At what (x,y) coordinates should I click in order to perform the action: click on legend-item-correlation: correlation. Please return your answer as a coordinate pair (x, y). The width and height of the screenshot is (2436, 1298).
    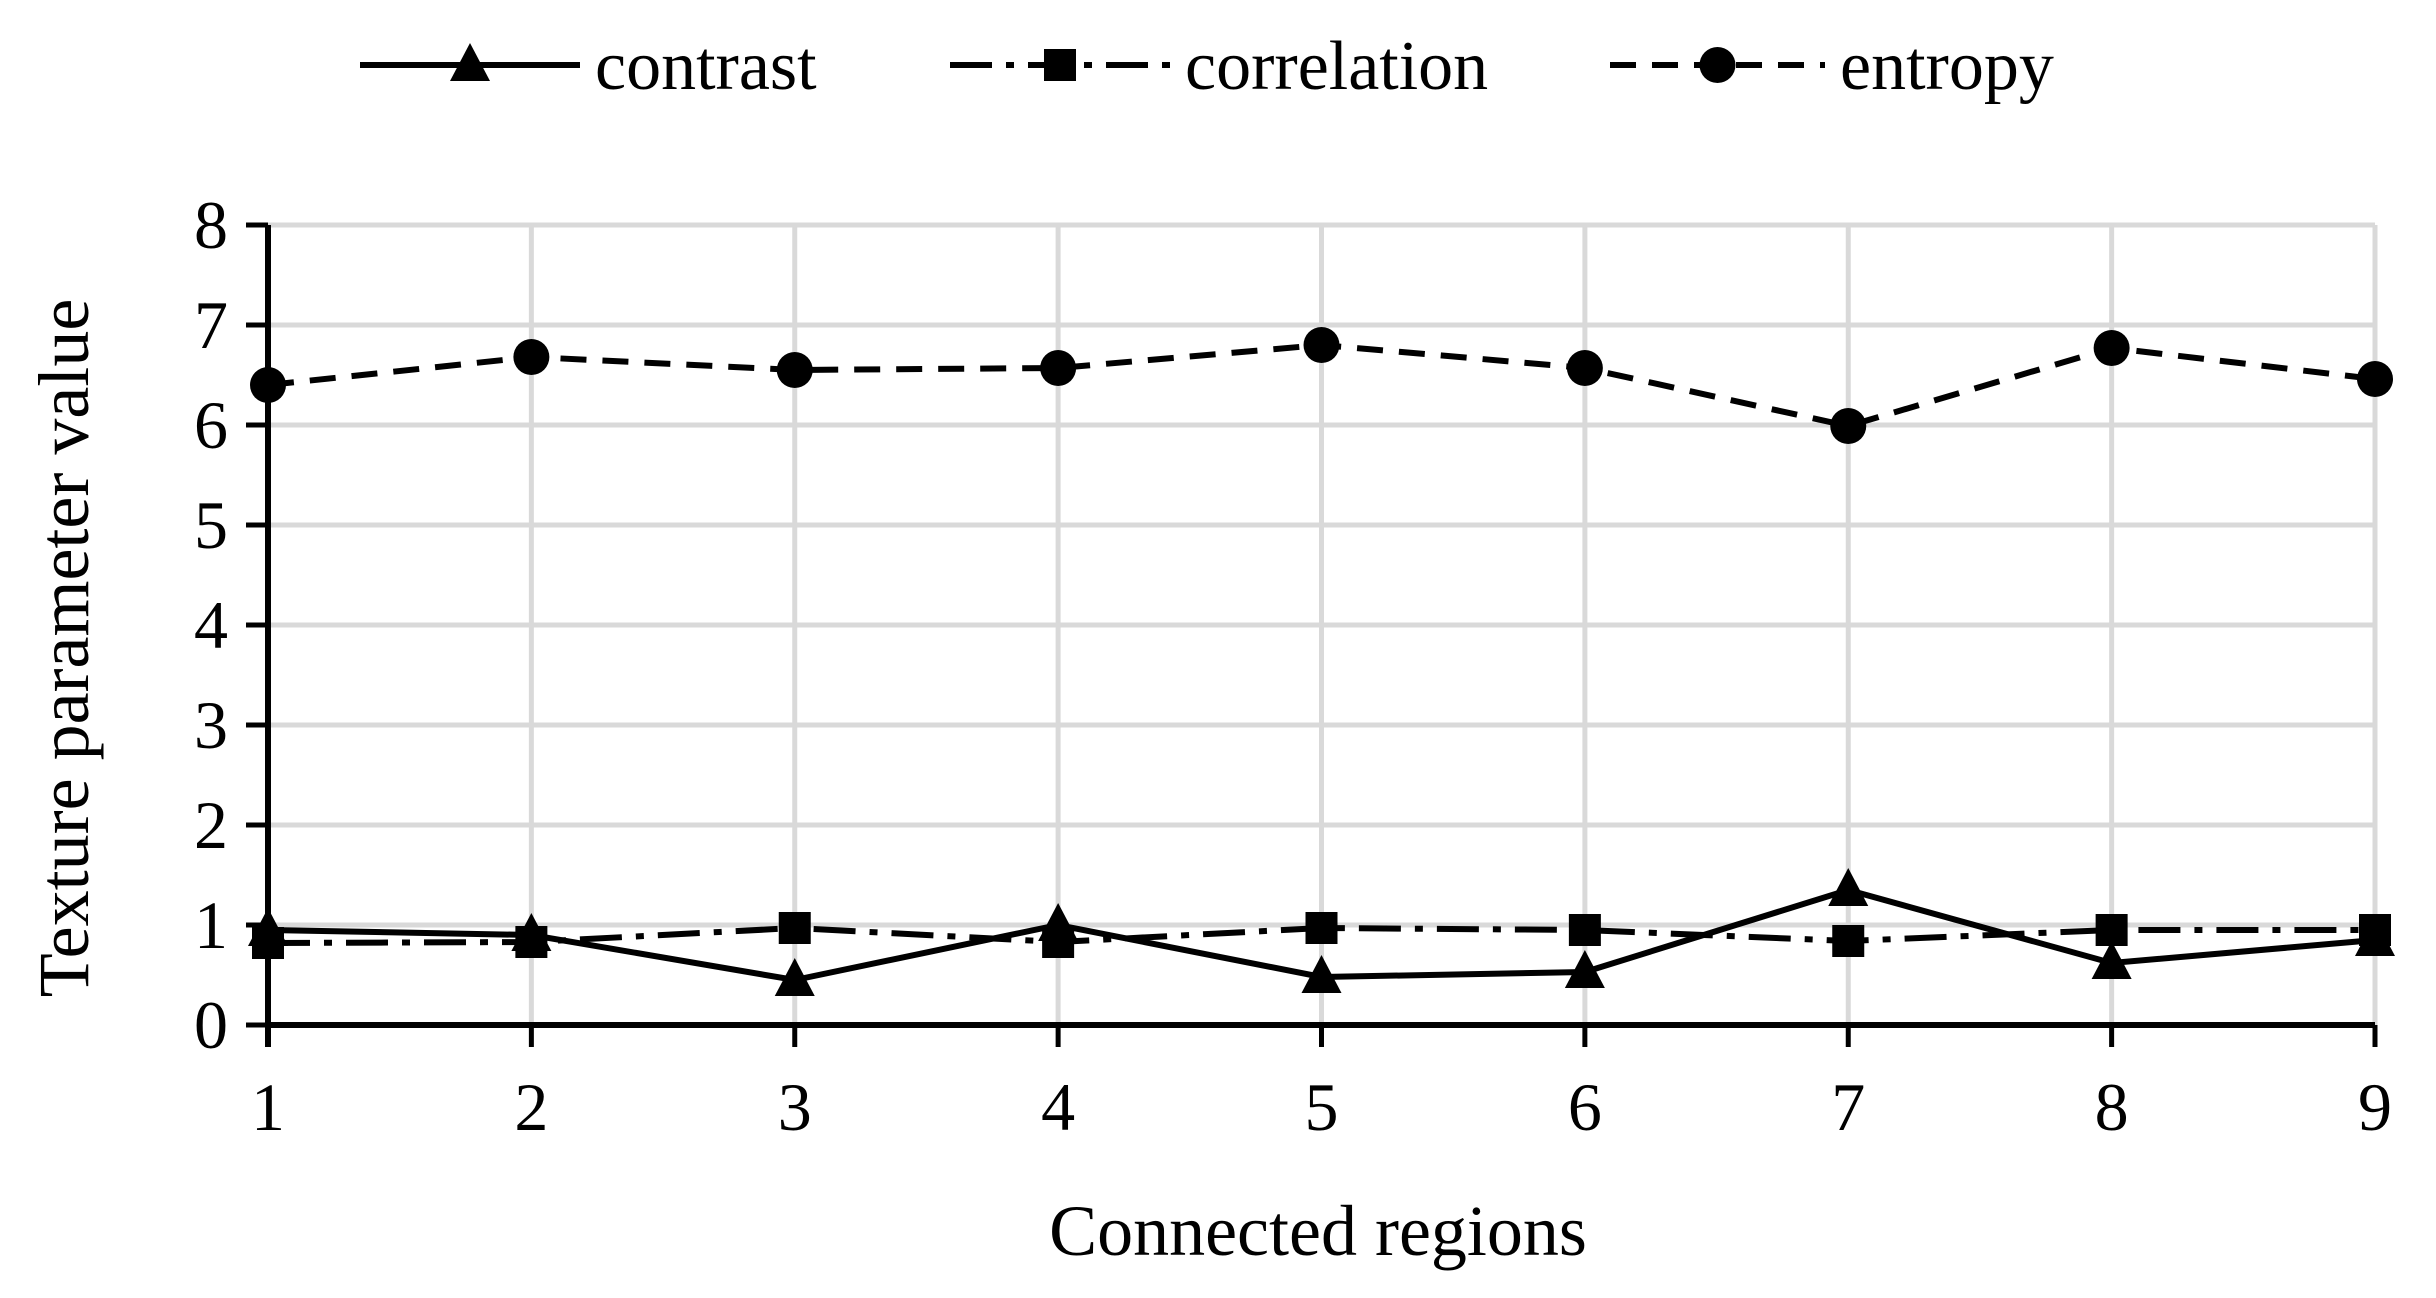
    Looking at the image, I should click on (1219, 66).